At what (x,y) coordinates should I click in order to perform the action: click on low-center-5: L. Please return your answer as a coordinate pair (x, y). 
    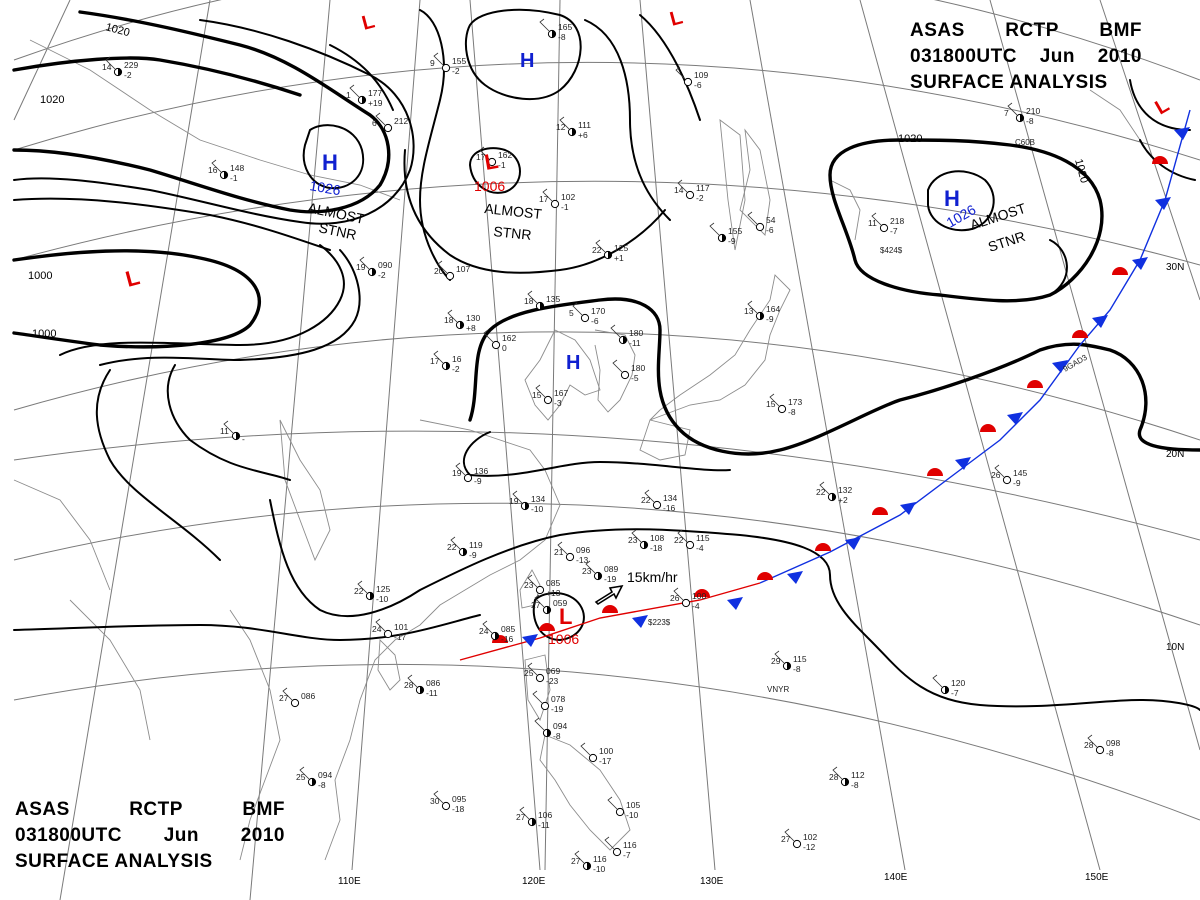
    Looking at the image, I should click on (565, 616).